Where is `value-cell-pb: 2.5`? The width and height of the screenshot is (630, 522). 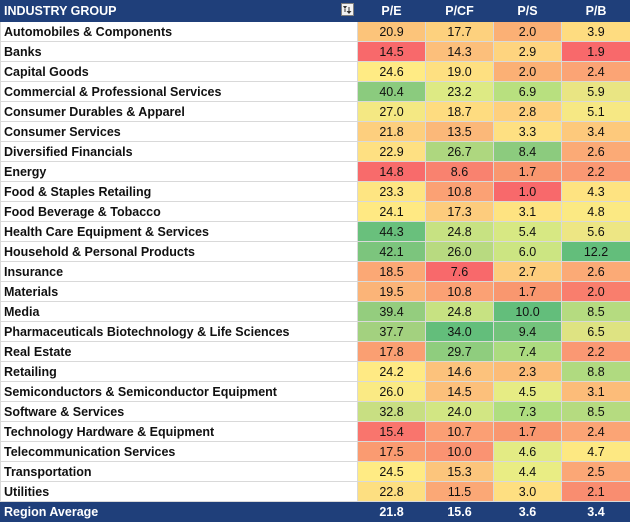 value-cell-pb: 2.5 is located at coordinates (595, 471).